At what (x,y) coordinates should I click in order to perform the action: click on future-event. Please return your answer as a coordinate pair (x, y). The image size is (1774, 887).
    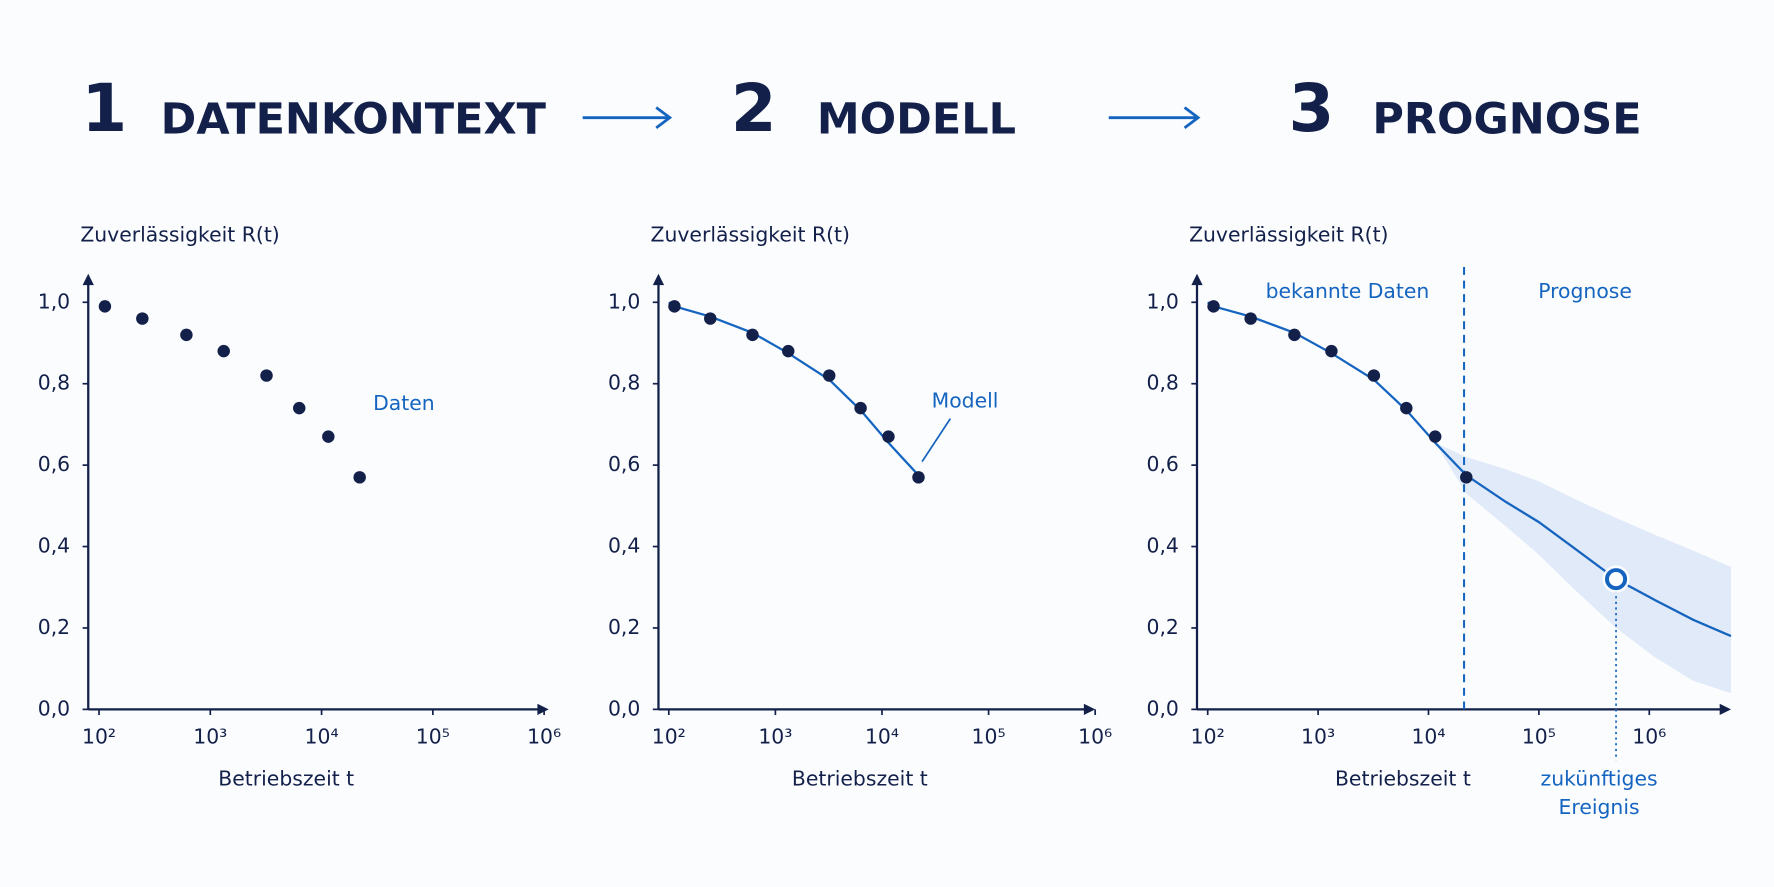
    Looking at the image, I should click on (1616, 579).